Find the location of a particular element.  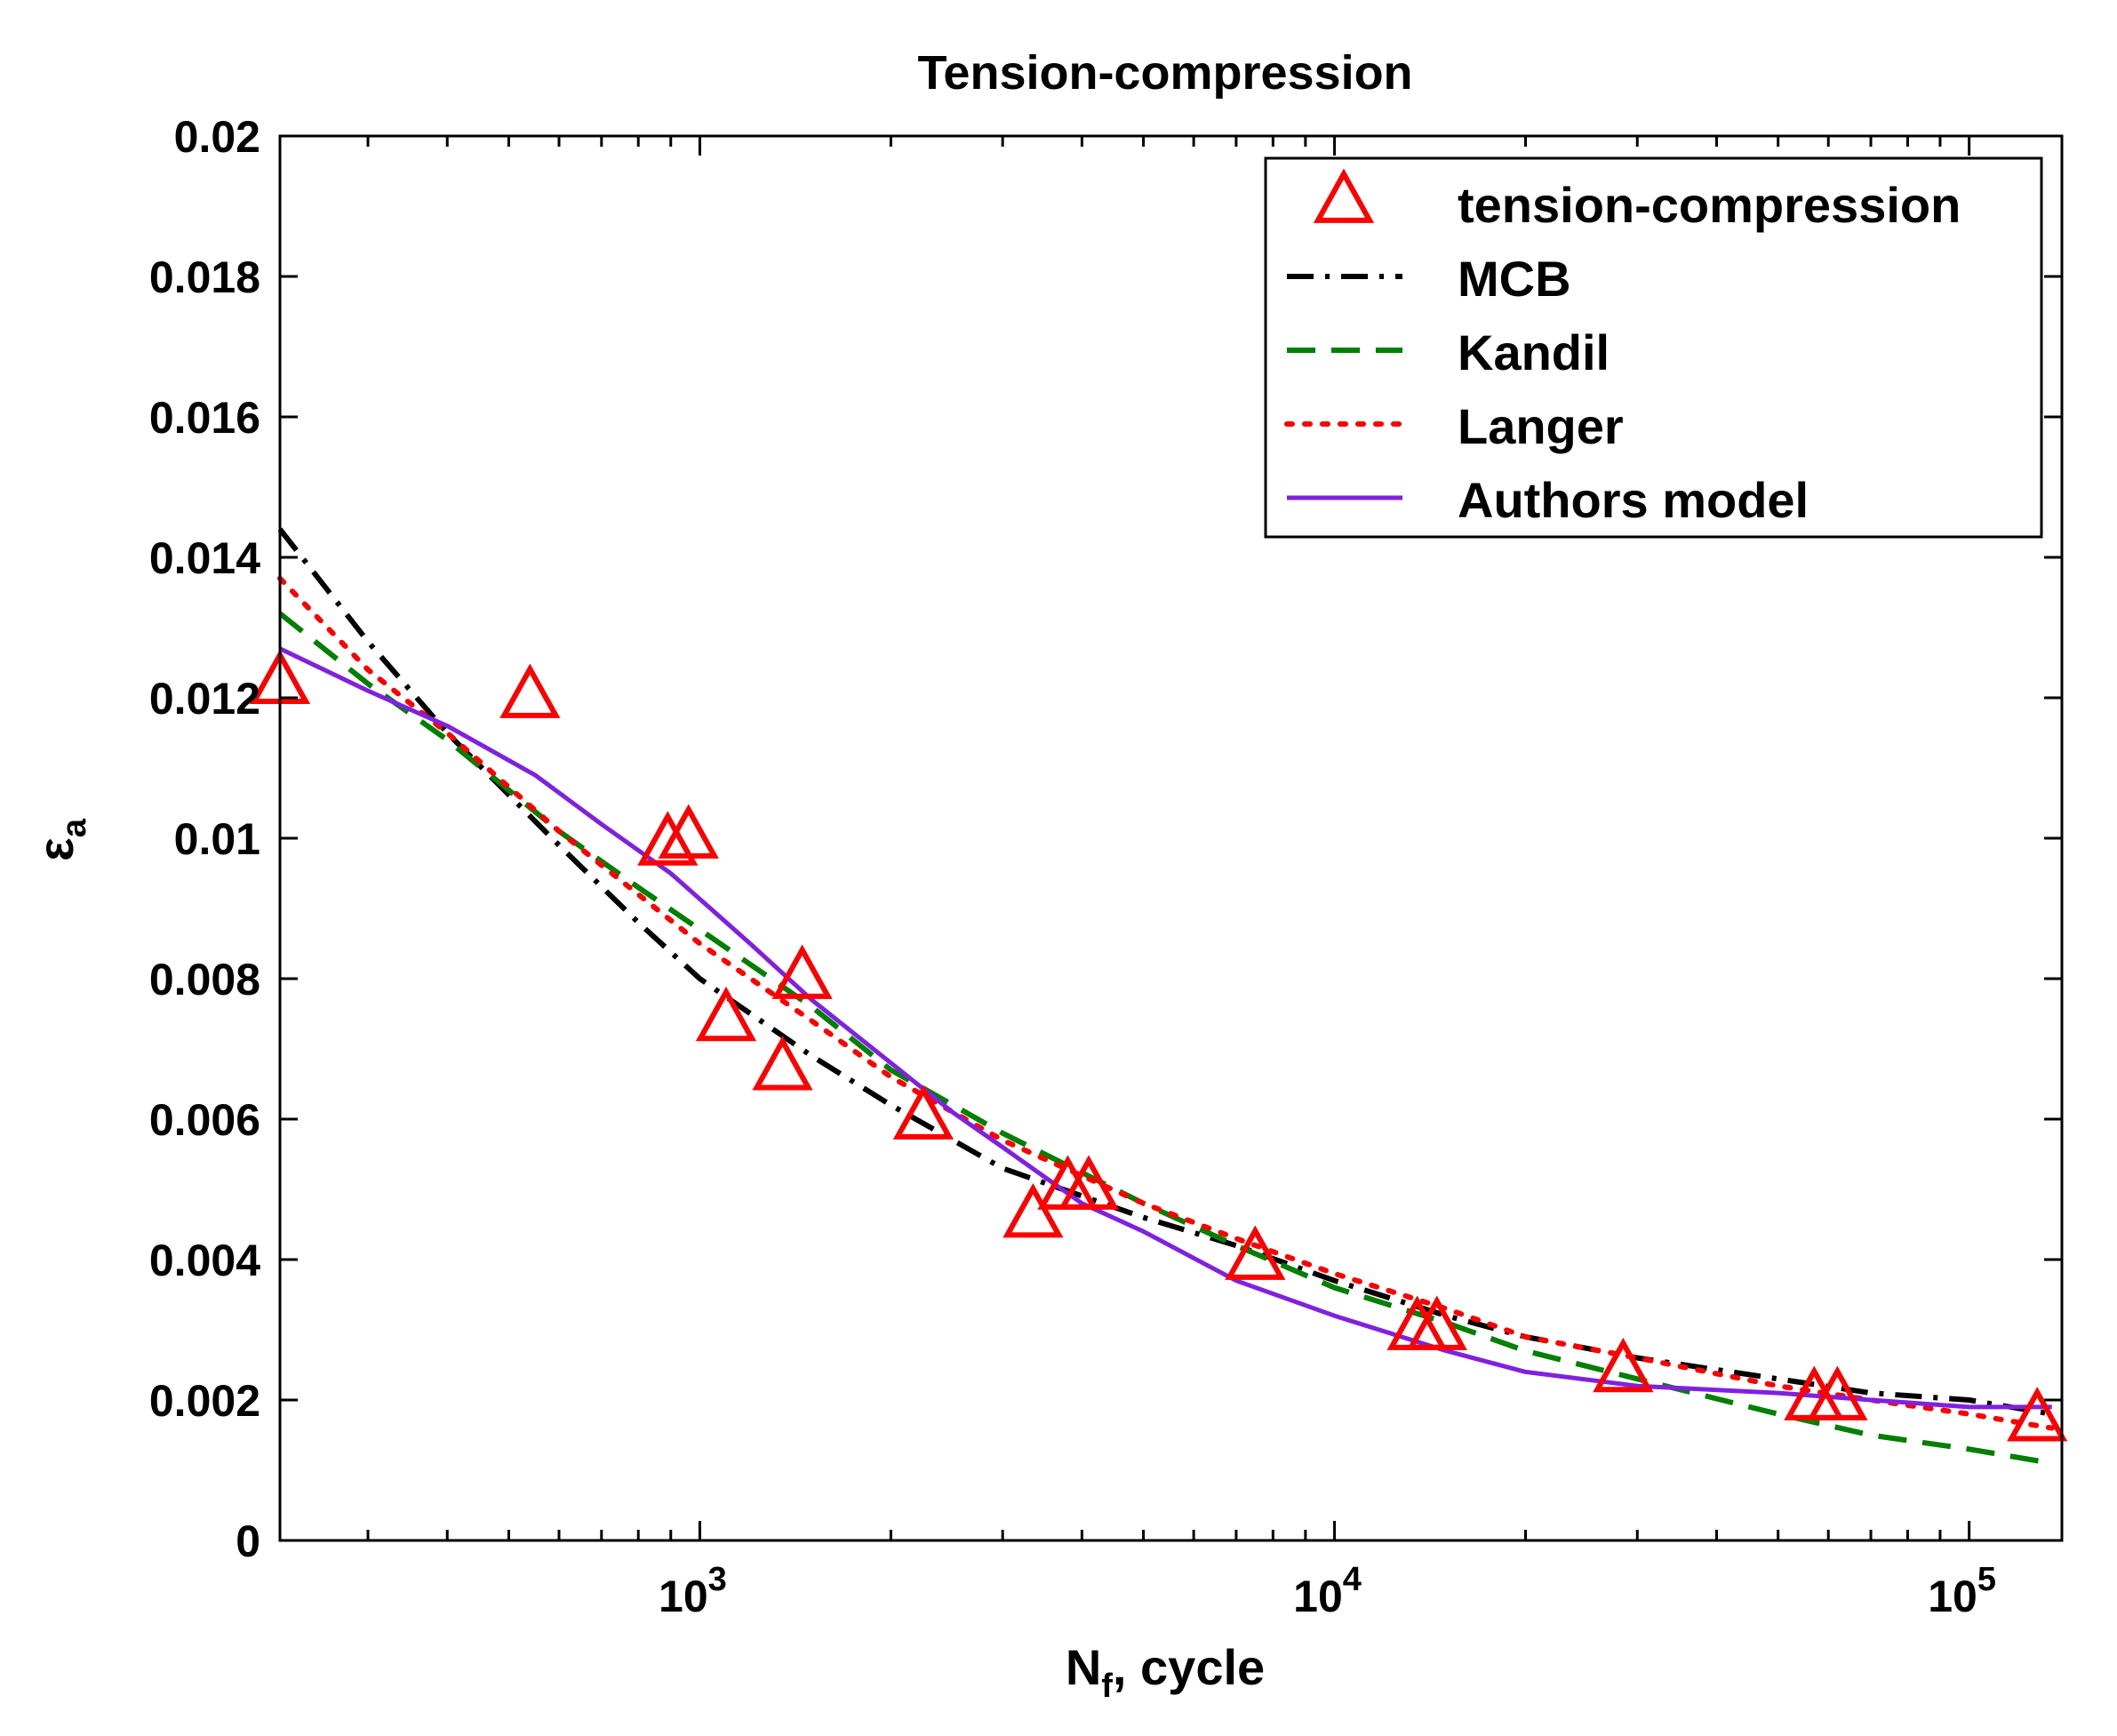

y-tick-label: 0.012 is located at coordinates (204, 699).